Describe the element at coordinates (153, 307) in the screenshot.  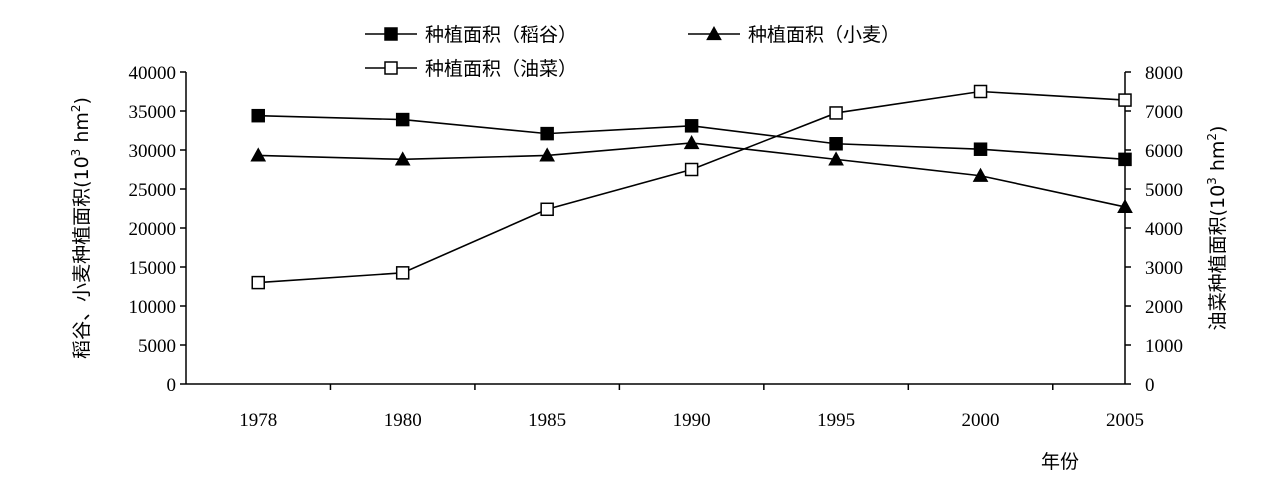
I see `y-left-tick-label: 10000` at that location.